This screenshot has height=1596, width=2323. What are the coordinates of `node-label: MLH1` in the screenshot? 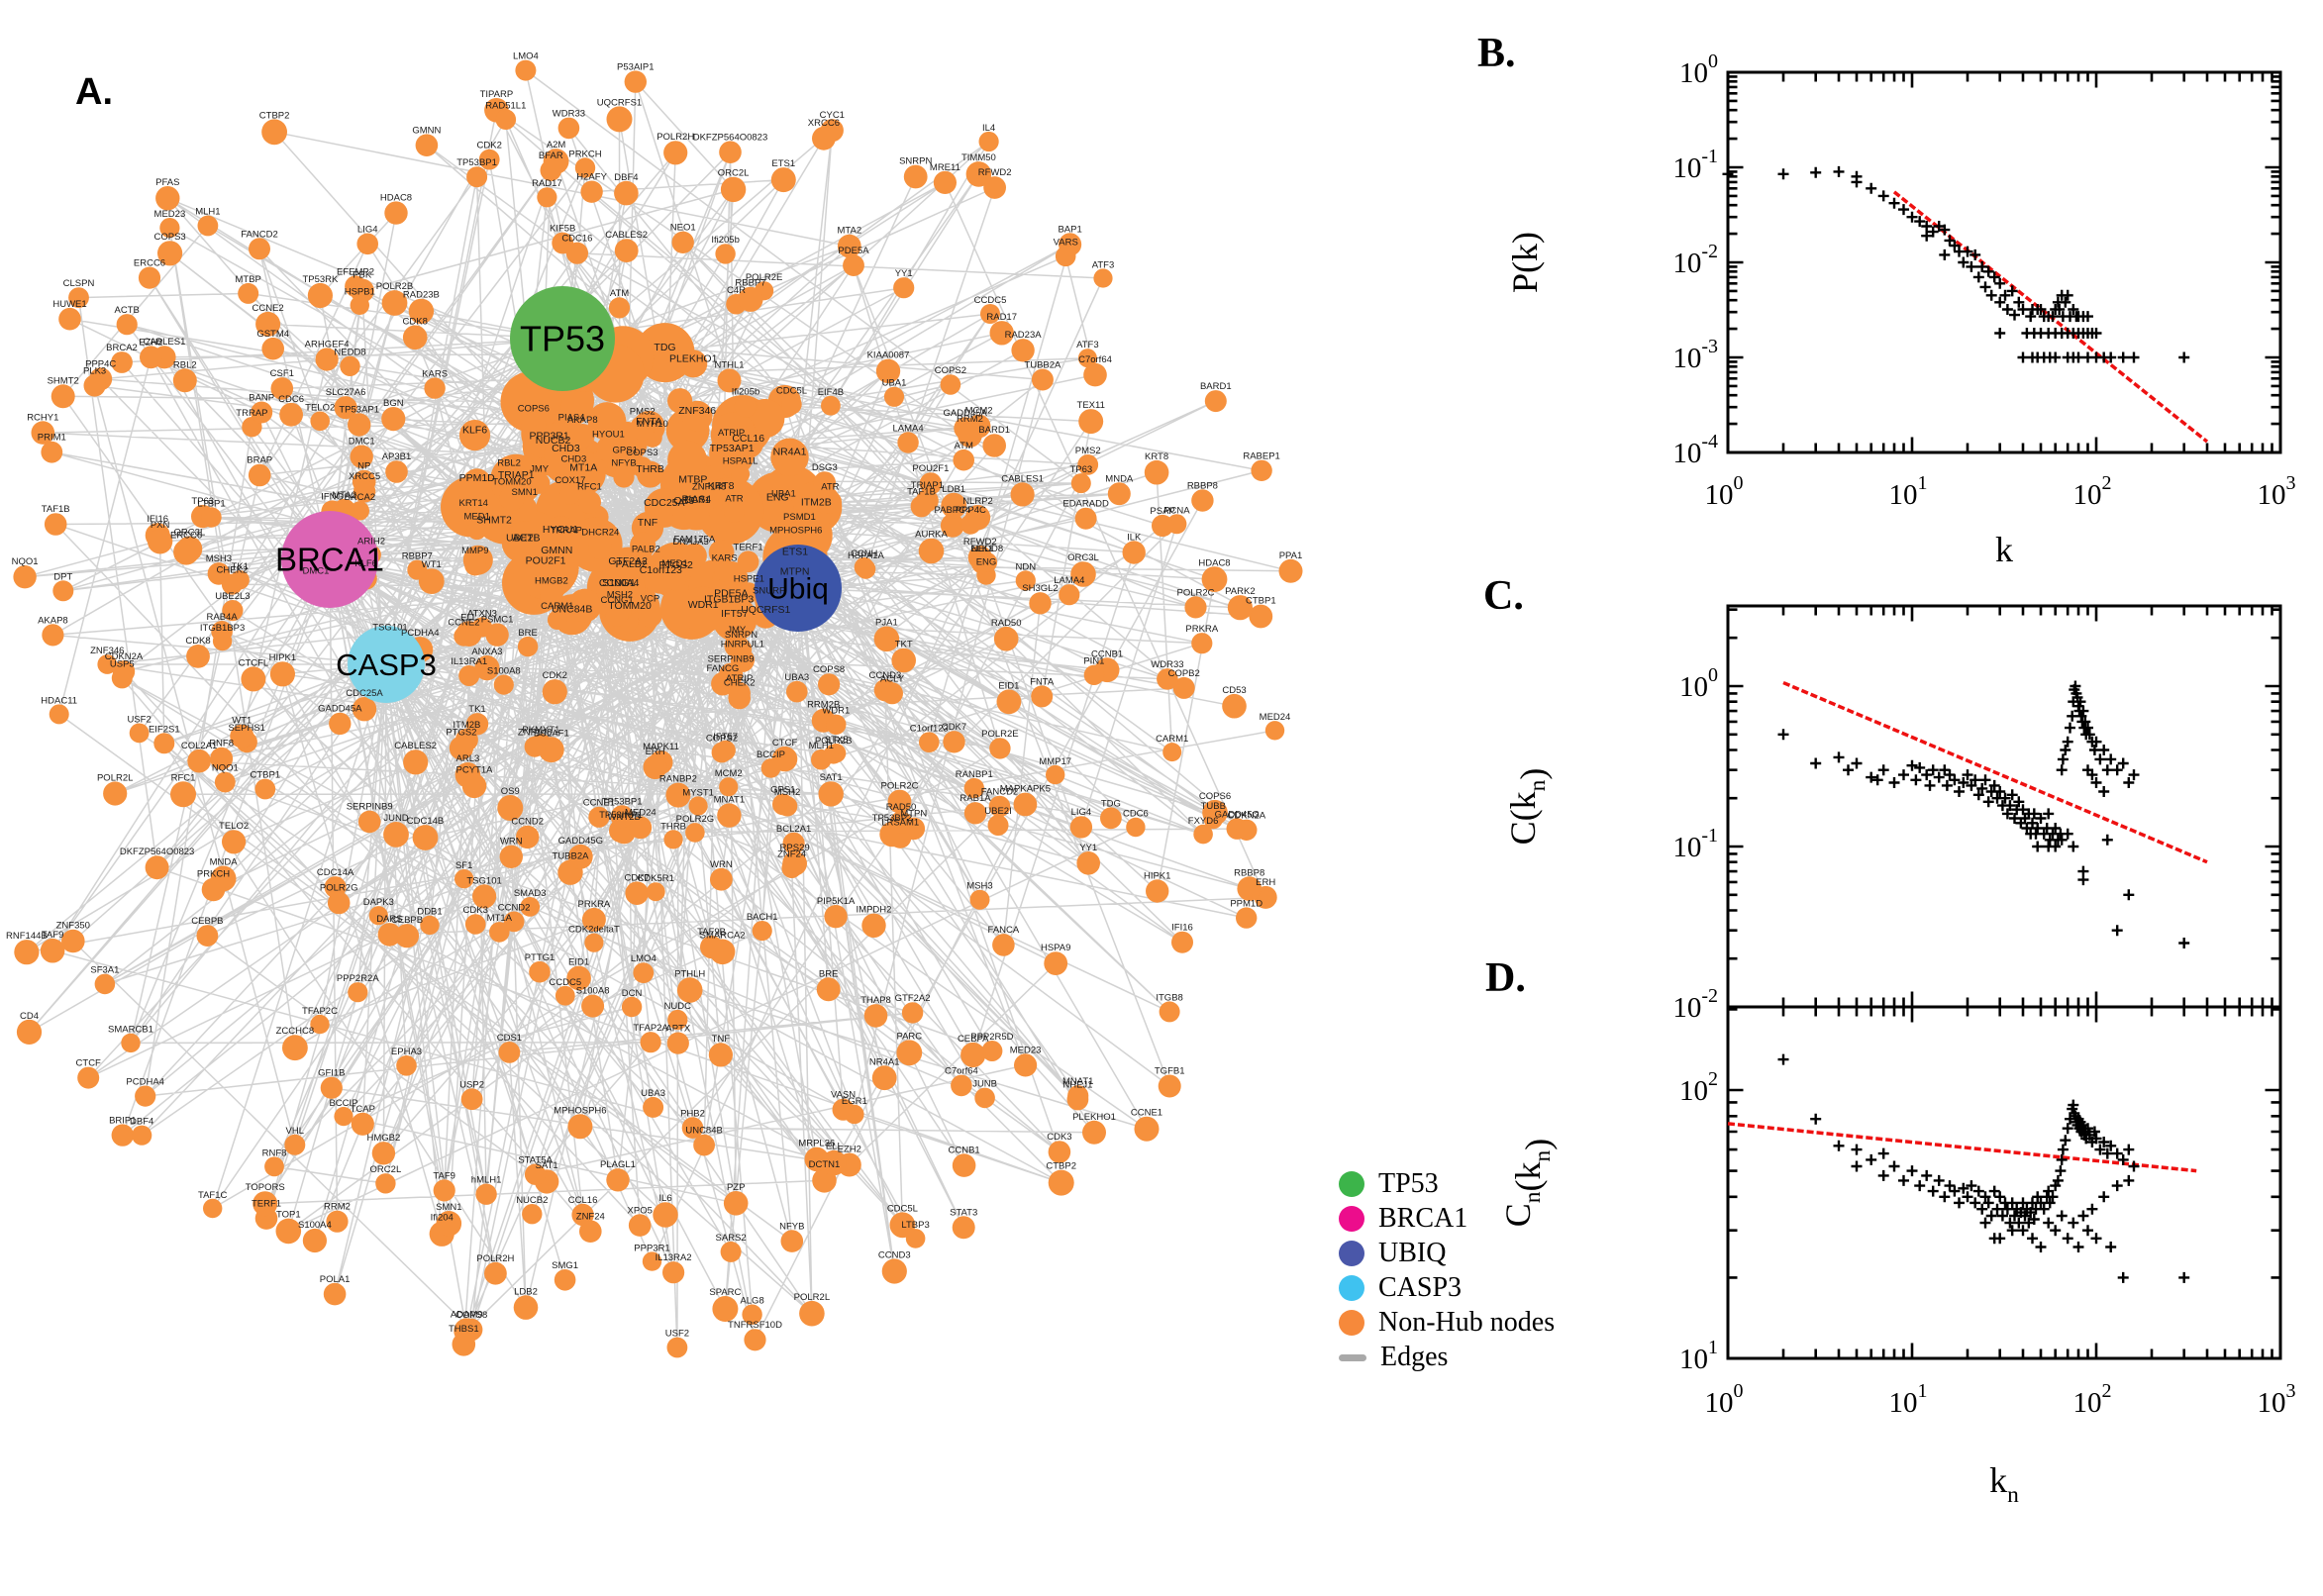 It's located at (822, 746).